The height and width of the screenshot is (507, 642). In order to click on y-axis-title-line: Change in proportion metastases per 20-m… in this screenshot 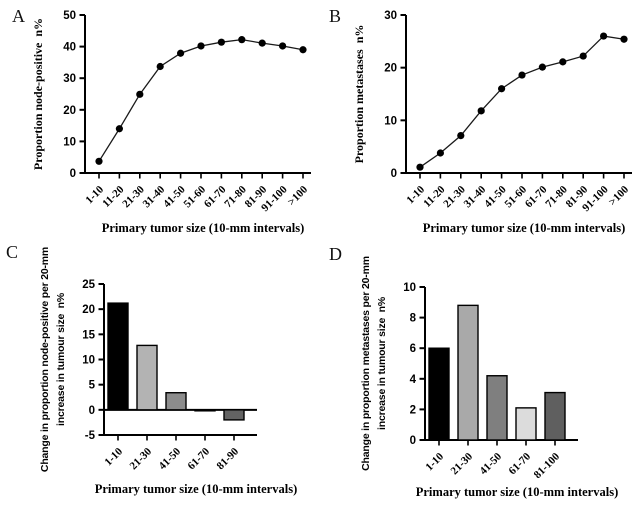, I will do `click(366, 363)`.